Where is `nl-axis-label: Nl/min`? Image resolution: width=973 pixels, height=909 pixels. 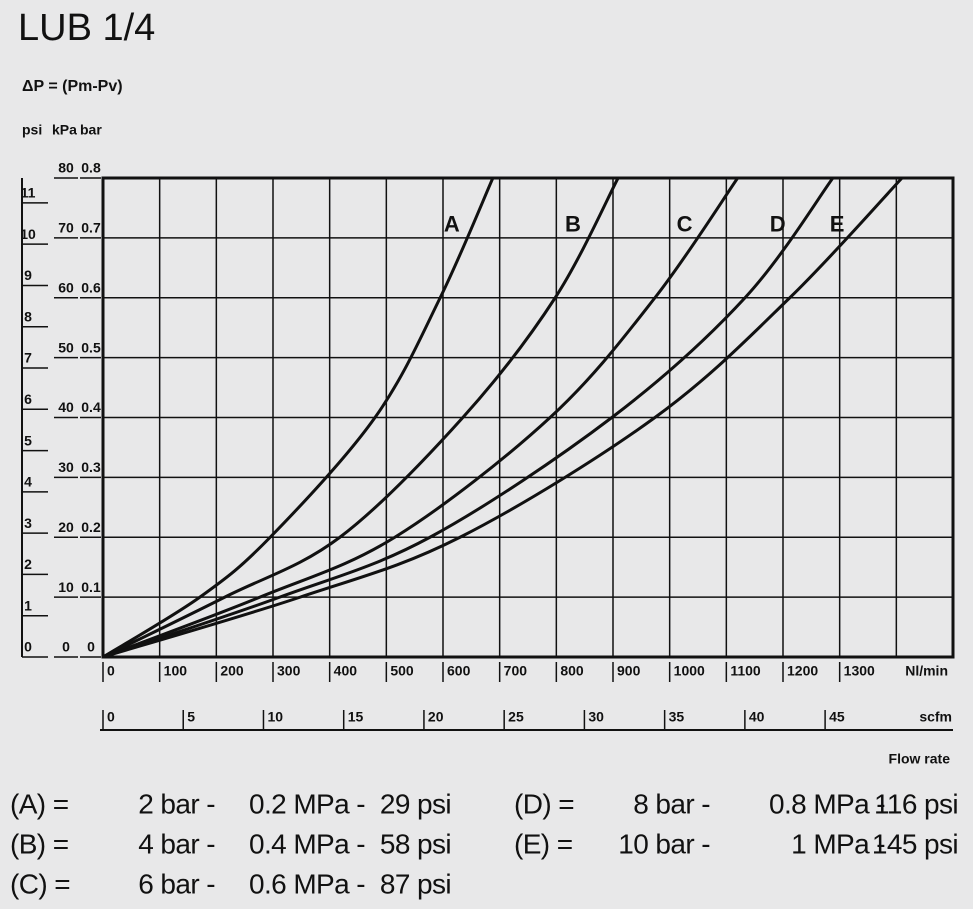
nl-axis-label: Nl/min is located at coordinates (926, 671).